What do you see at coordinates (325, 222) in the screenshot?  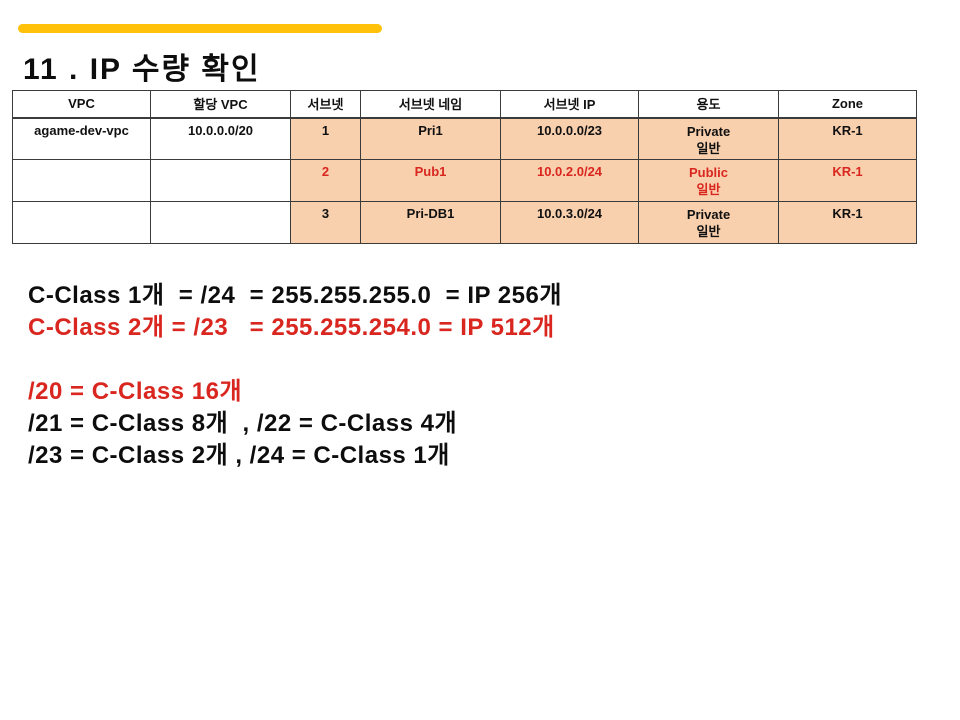 I see `cell-subnet-num: 3` at bounding box center [325, 222].